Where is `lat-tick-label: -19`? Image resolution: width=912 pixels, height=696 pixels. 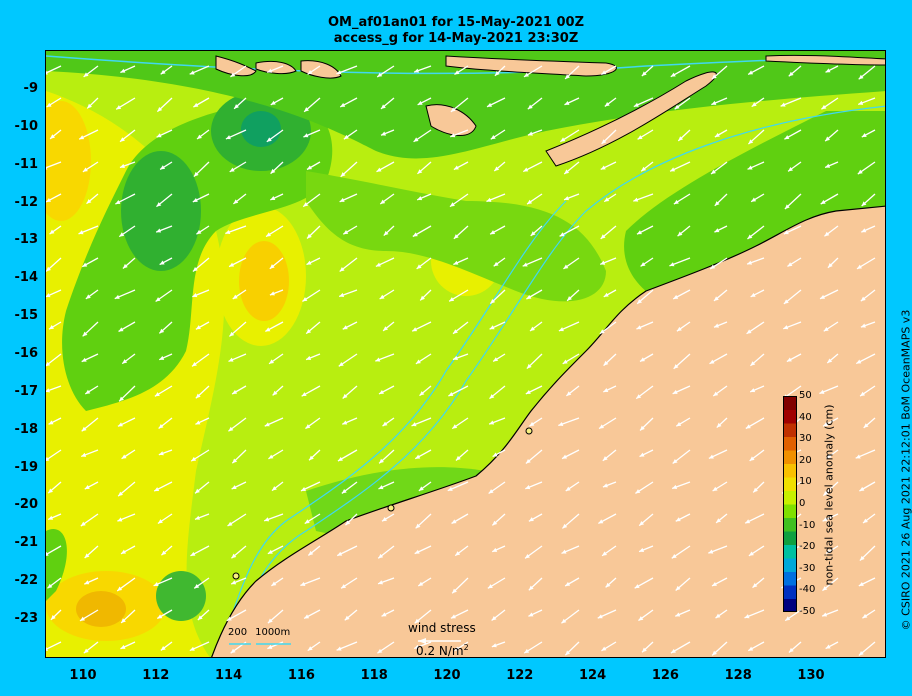
lat-tick-label: -19 is located at coordinates (26, 467).